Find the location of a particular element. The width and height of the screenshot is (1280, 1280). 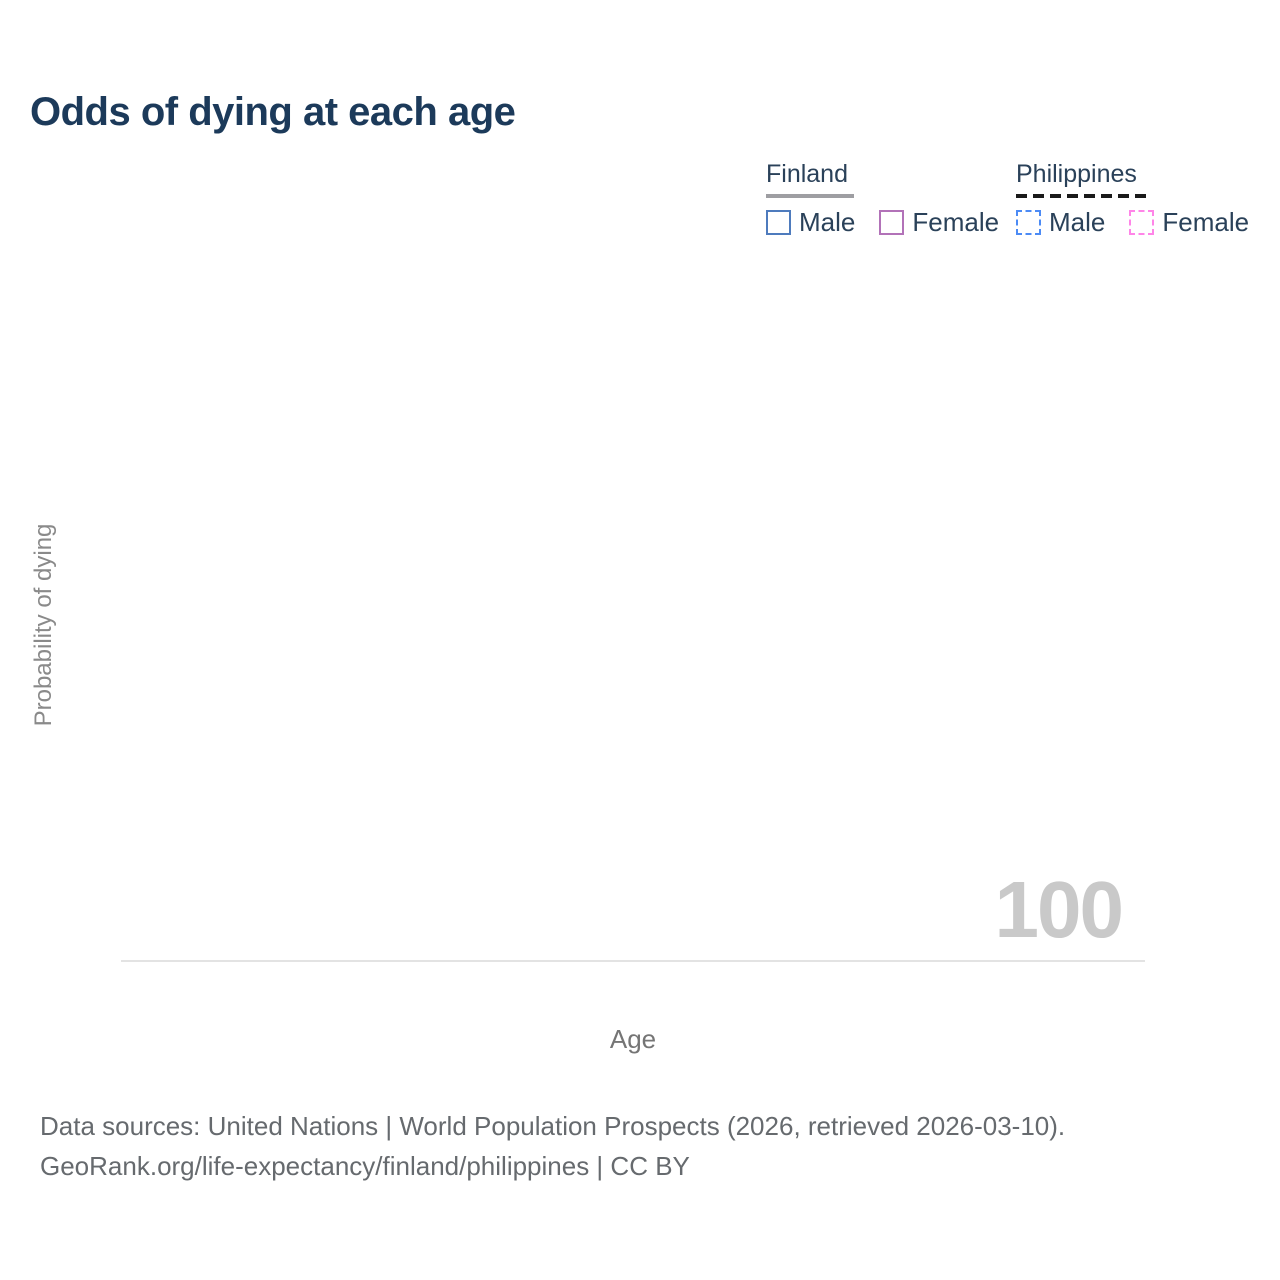

legend-group-philippines: Philippines Male Female is located at coordinates (1140, 199).